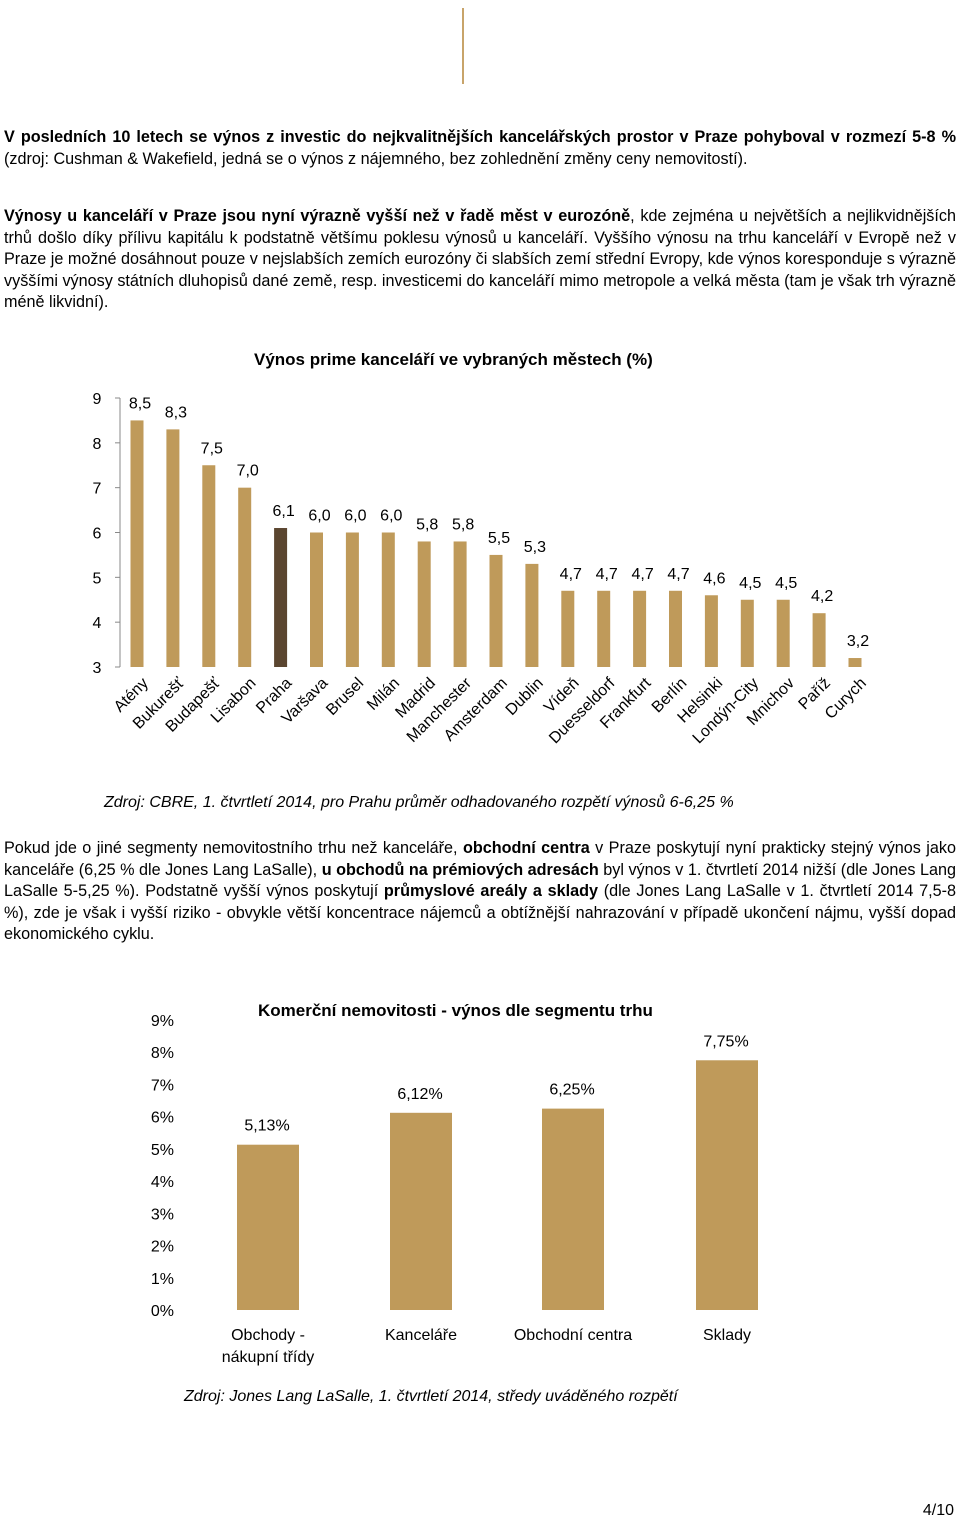 The height and width of the screenshot is (1520, 960). Describe the element at coordinates (97, 489) in the screenshot. I see `chart1-y-tick-label: 7` at that location.